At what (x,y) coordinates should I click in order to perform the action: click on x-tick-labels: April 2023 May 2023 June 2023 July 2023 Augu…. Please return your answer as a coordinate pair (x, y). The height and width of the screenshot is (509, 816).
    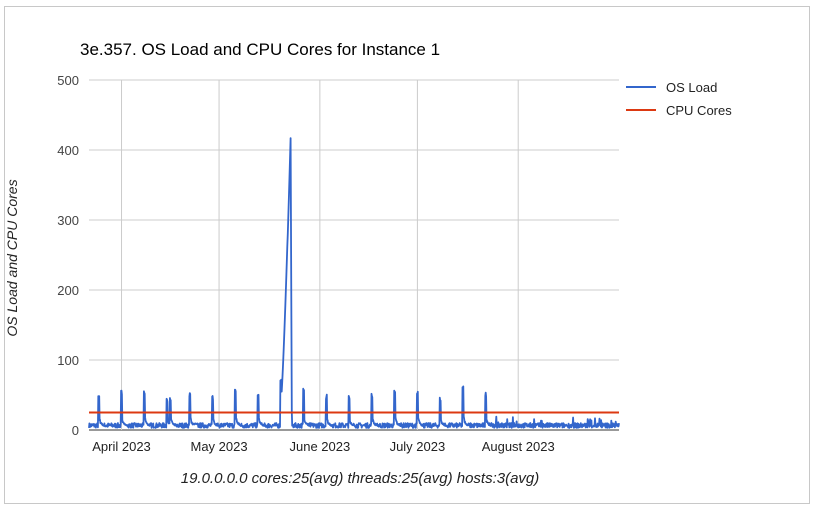
    Looking at the image, I should click on (323, 446).